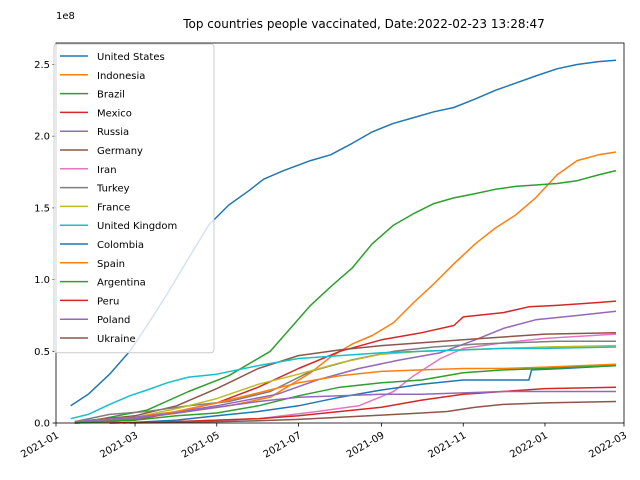  Describe the element at coordinates (120, 151) in the screenshot. I see `legend-label: Germany` at that location.